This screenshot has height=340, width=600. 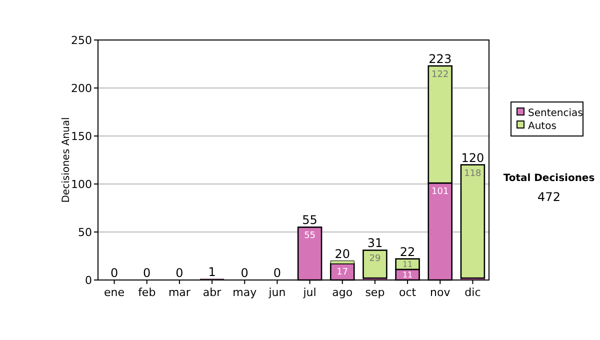 What do you see at coordinates (375, 243) in the screenshot?
I see `total-label: 31` at bounding box center [375, 243].